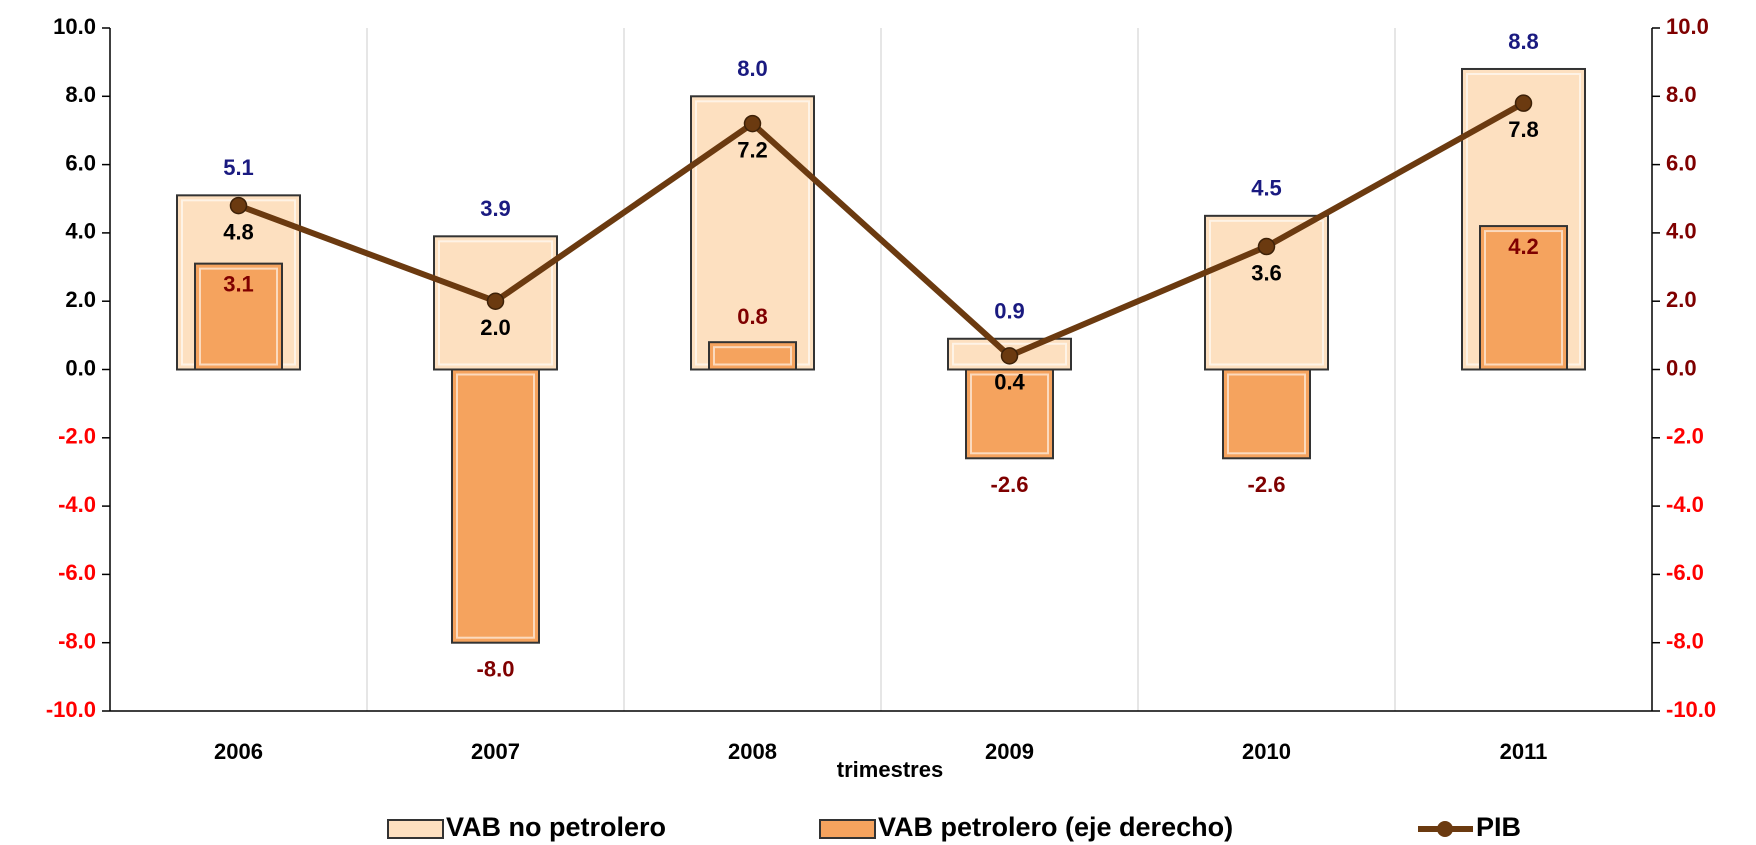 This screenshot has width=1756, height=845. What do you see at coordinates (495, 208) in the screenshot?
I see `data-label: 3.9` at bounding box center [495, 208].